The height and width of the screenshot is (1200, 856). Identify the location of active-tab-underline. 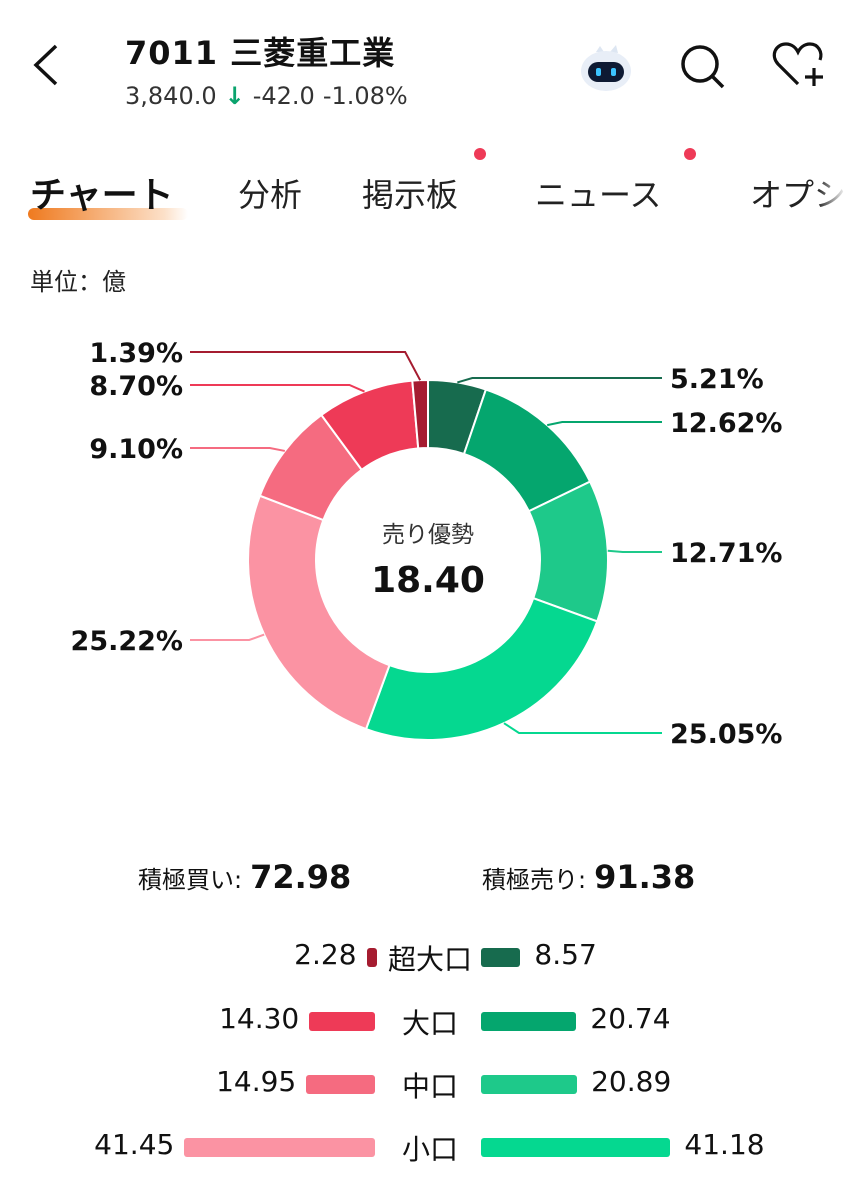
(108, 214).